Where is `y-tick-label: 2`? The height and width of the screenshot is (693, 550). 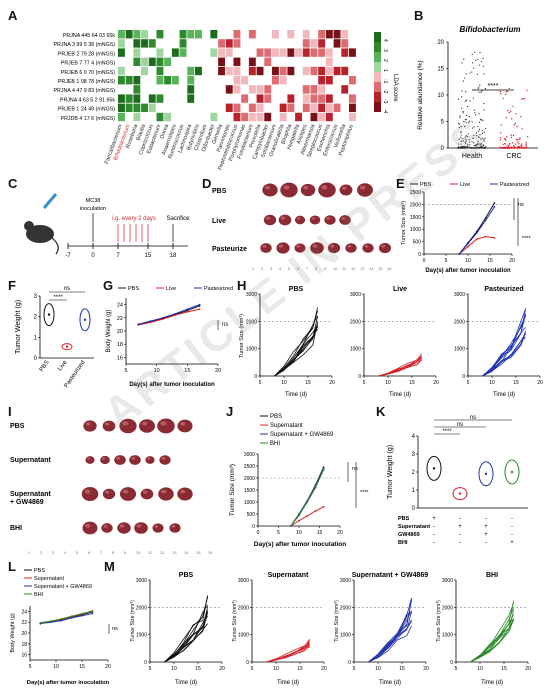
y-tick-label: 2 is located at coordinates (414, 473).